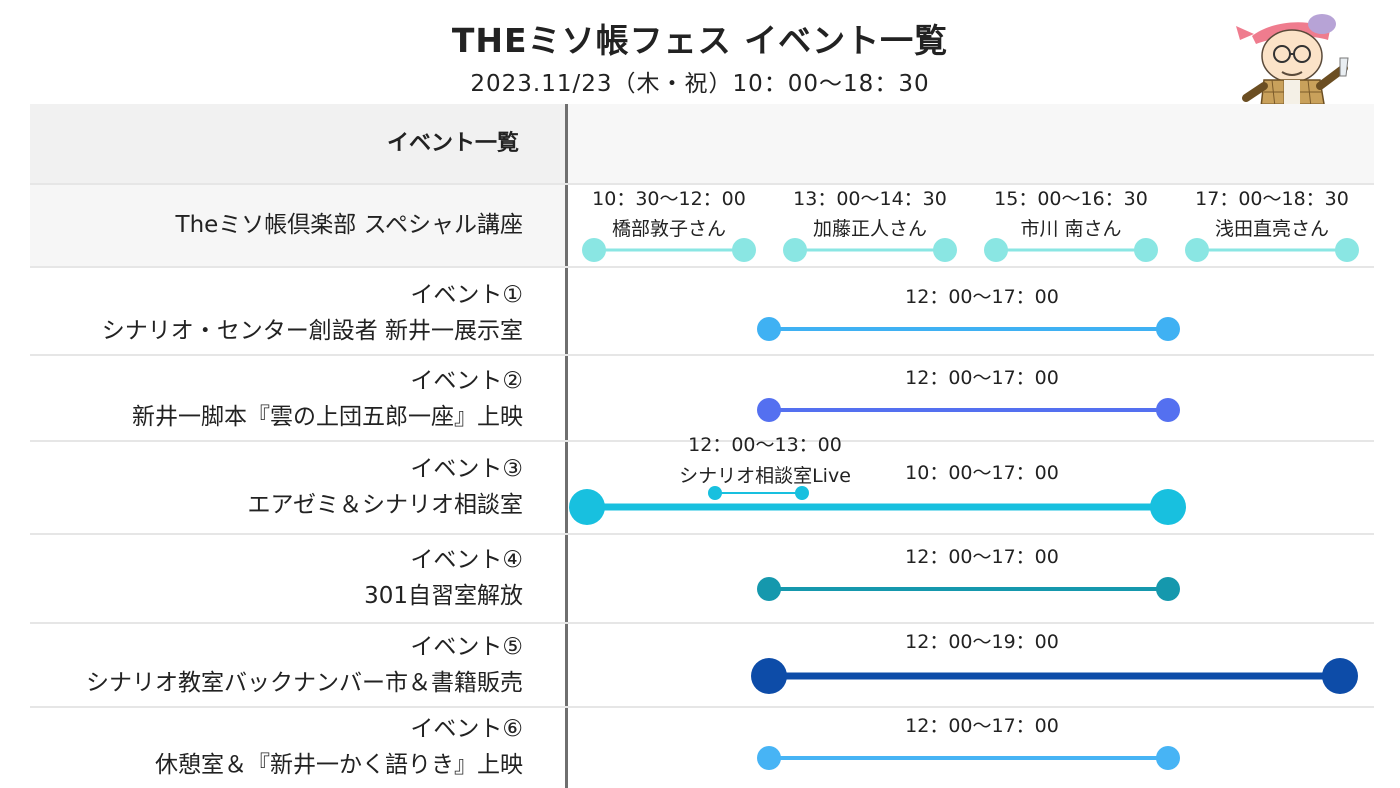  Describe the element at coordinates (1272, 229) in the screenshot. I see `session-4-speaker: 浅田直亮さん` at that location.